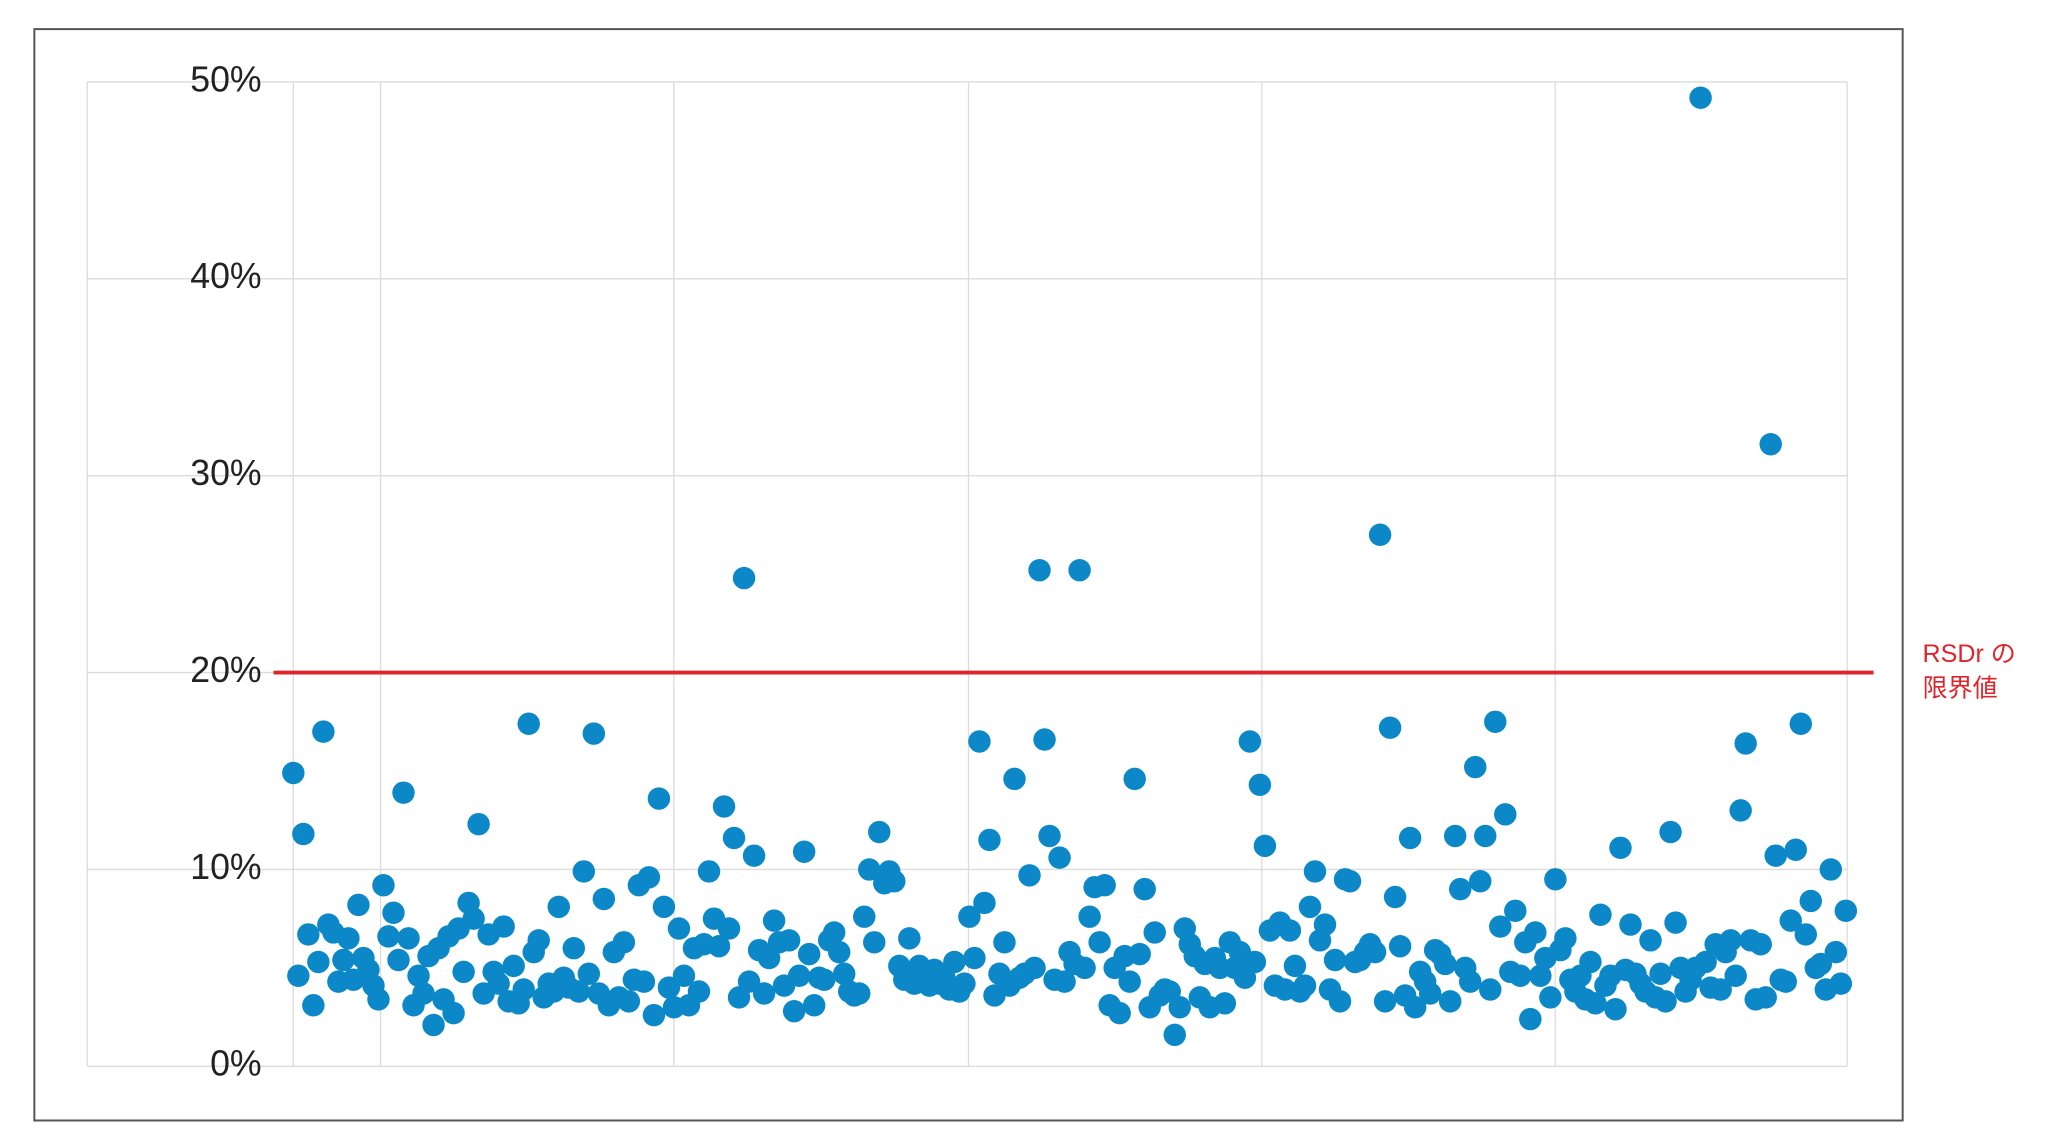 The height and width of the screenshot is (1143, 2048). What do you see at coordinates (225, 276) in the screenshot?
I see `y-tick-label: 40%` at bounding box center [225, 276].